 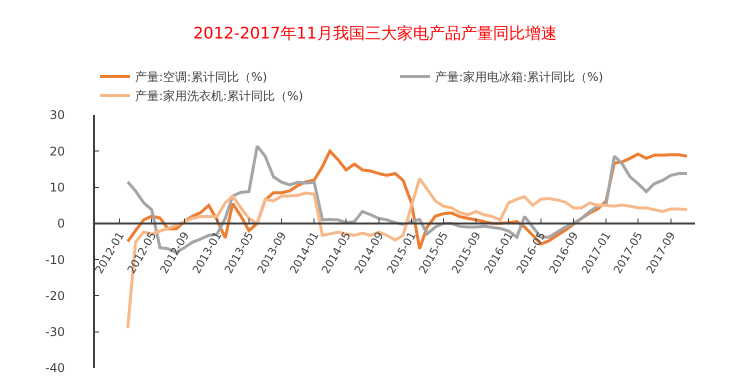 I want to click on y-tick-label: 20, so click(x=57, y=151).